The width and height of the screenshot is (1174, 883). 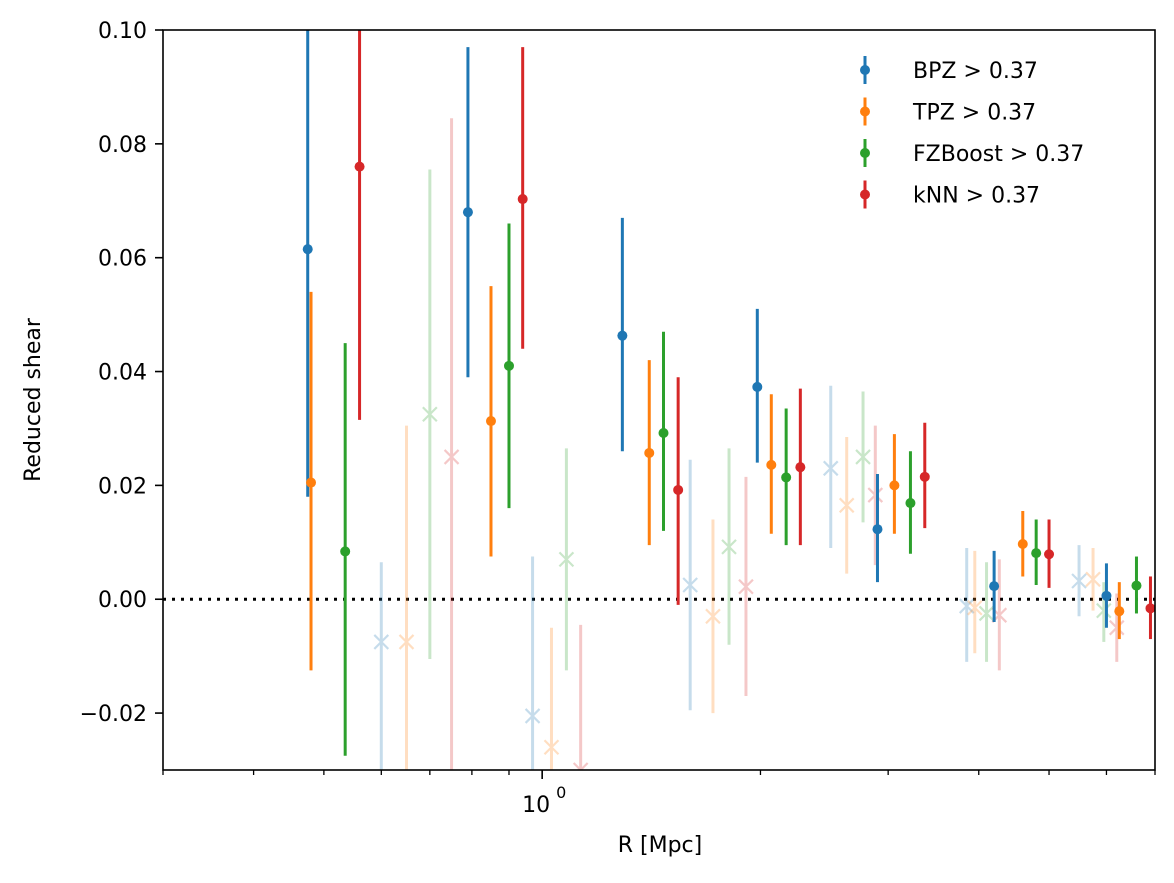 What do you see at coordinates (122, 600) in the screenshot?
I see `y-tick-label: 0.00` at bounding box center [122, 600].